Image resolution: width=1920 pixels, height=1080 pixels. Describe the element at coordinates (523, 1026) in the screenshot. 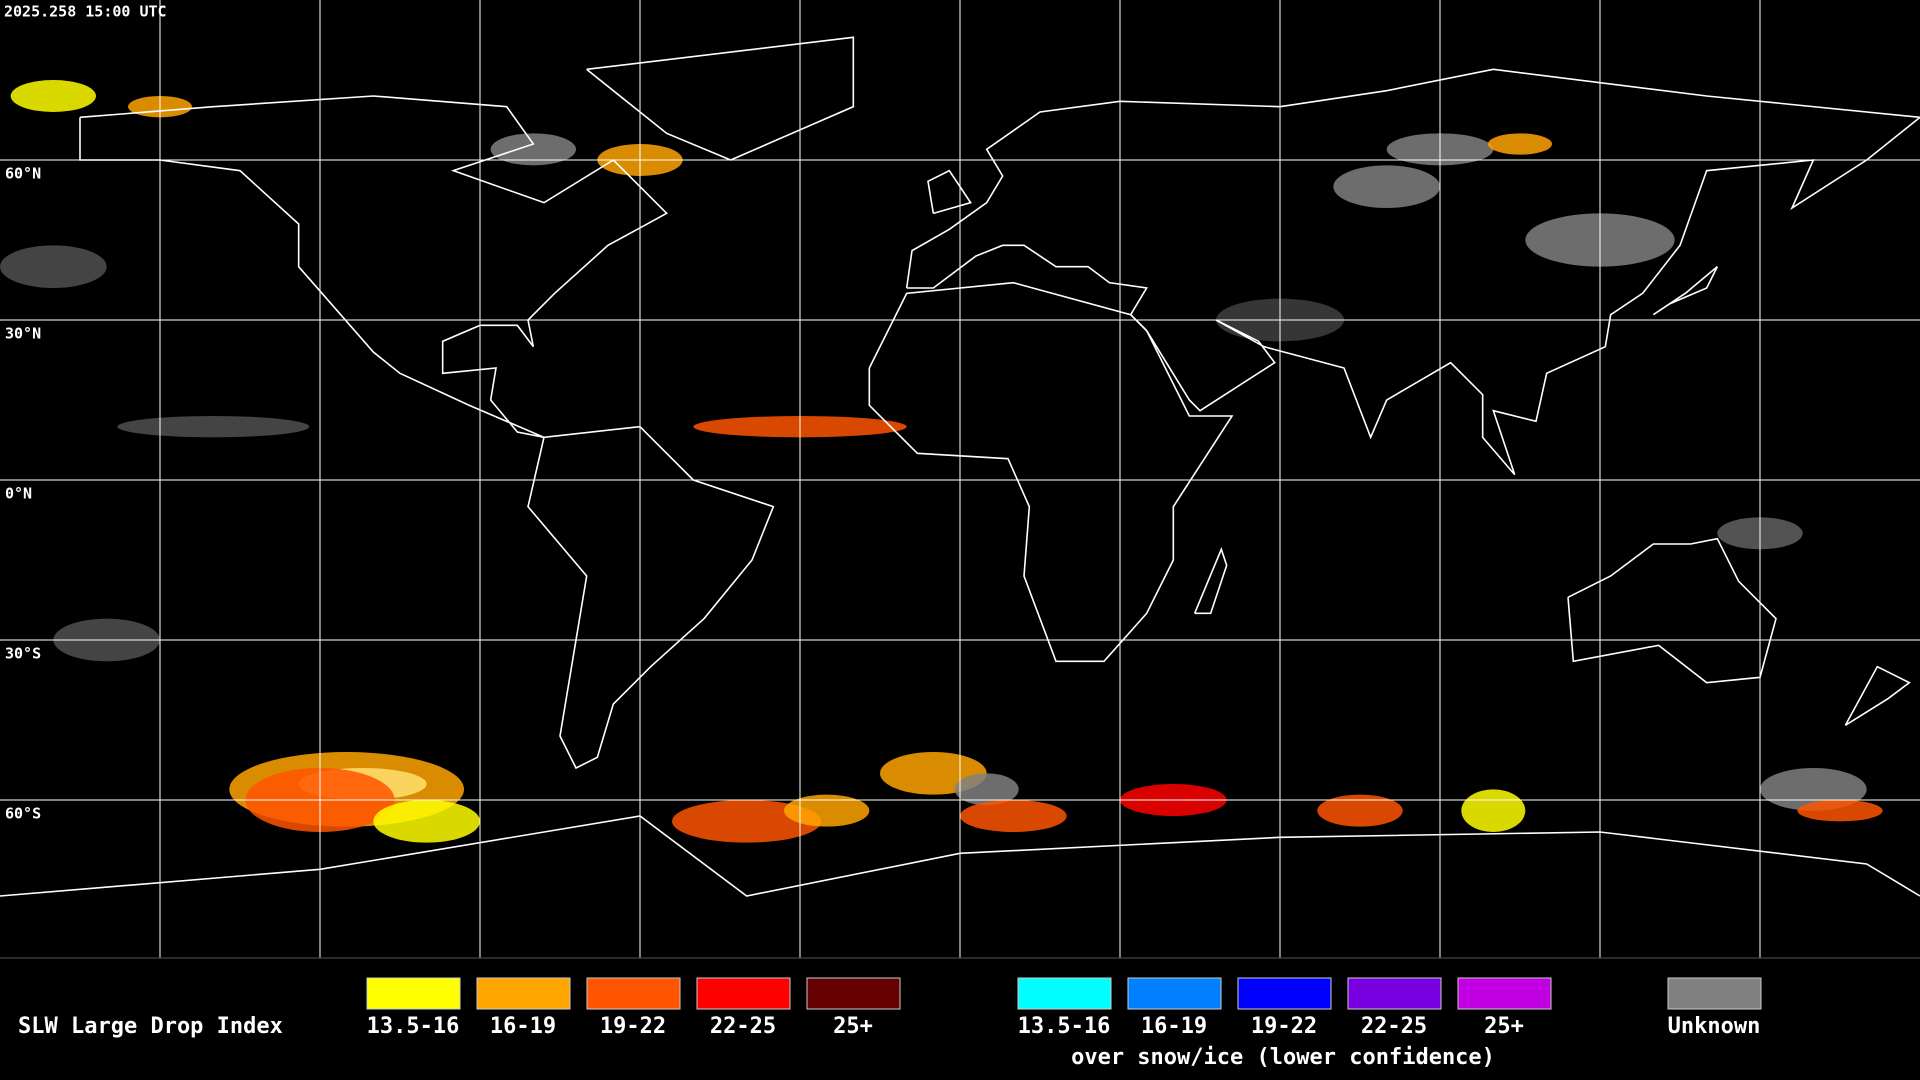

I see `legend-swatch-label: 16-19` at that location.